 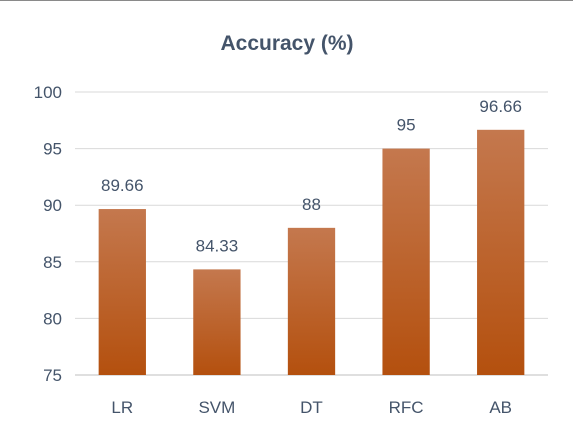 I want to click on category-label-ab: AB, so click(x=500, y=407).